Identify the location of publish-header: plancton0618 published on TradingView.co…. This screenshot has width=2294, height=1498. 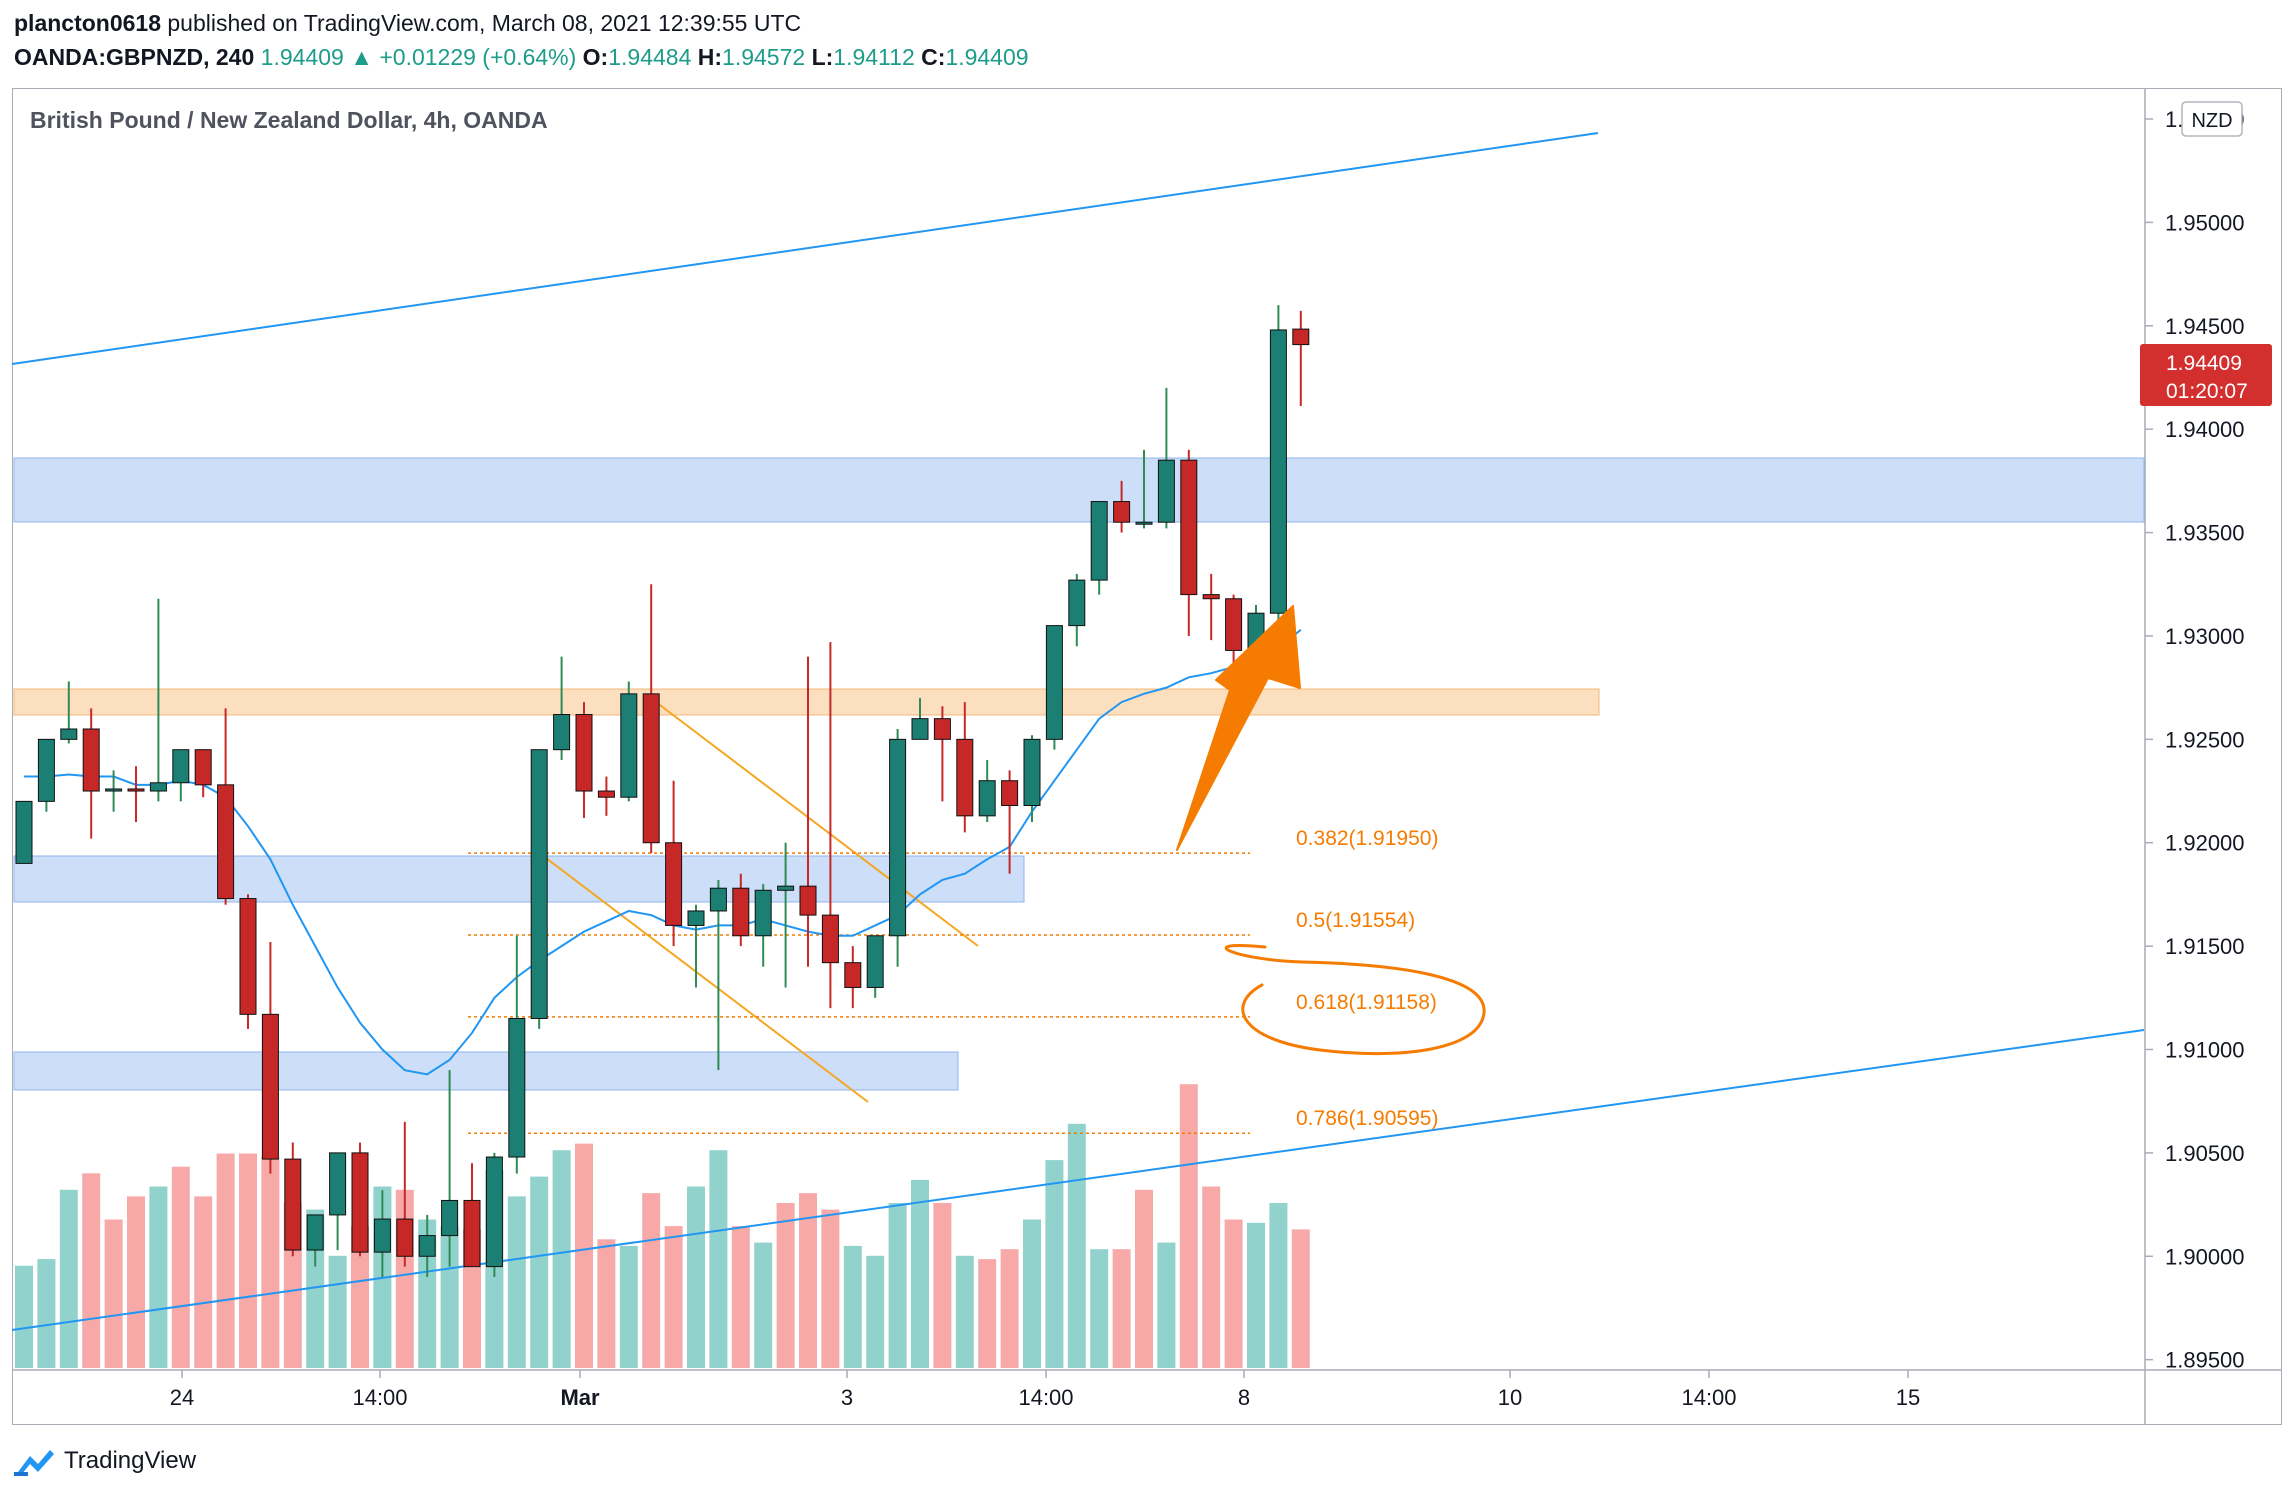
(521, 40).